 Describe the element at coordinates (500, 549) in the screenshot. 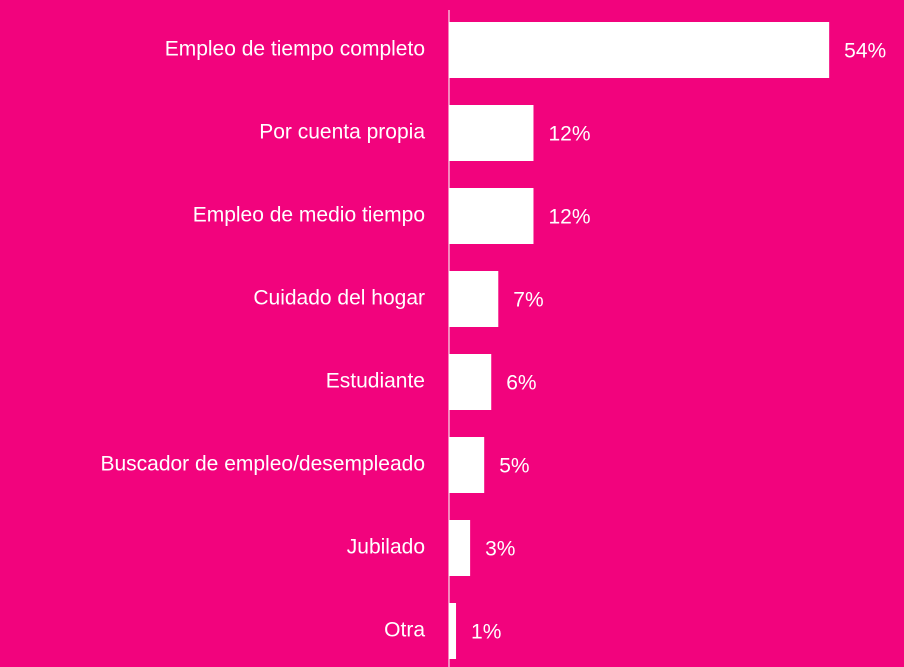

I see `value-label: 3%` at that location.